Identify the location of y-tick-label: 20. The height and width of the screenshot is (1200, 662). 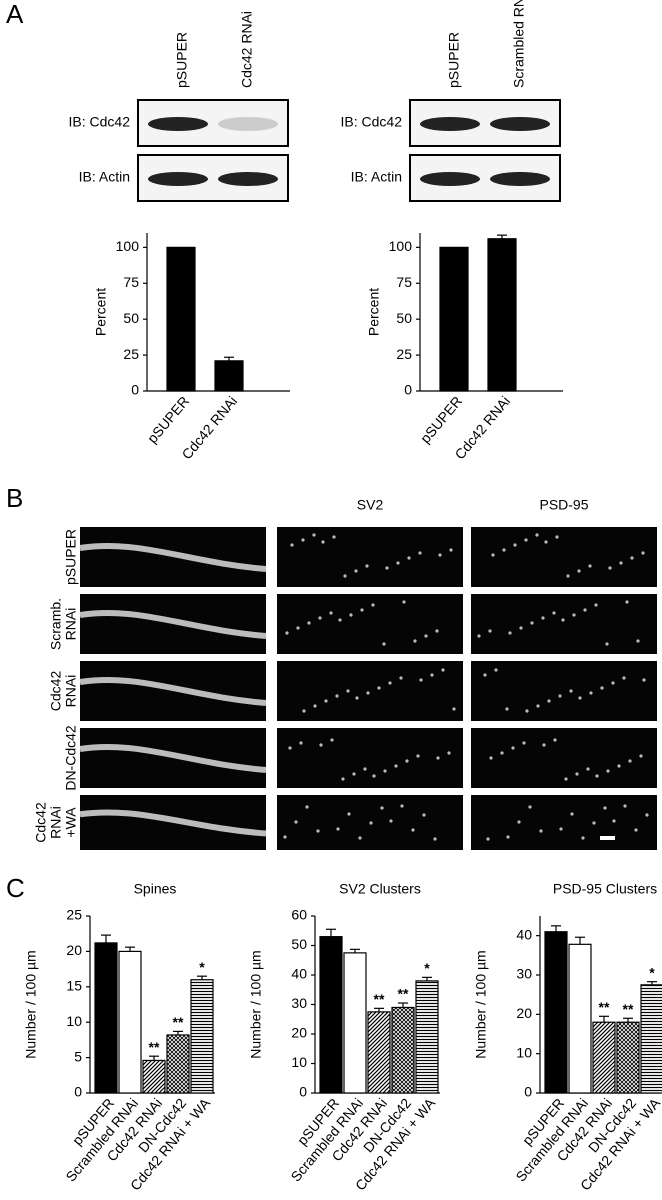
(74, 950).